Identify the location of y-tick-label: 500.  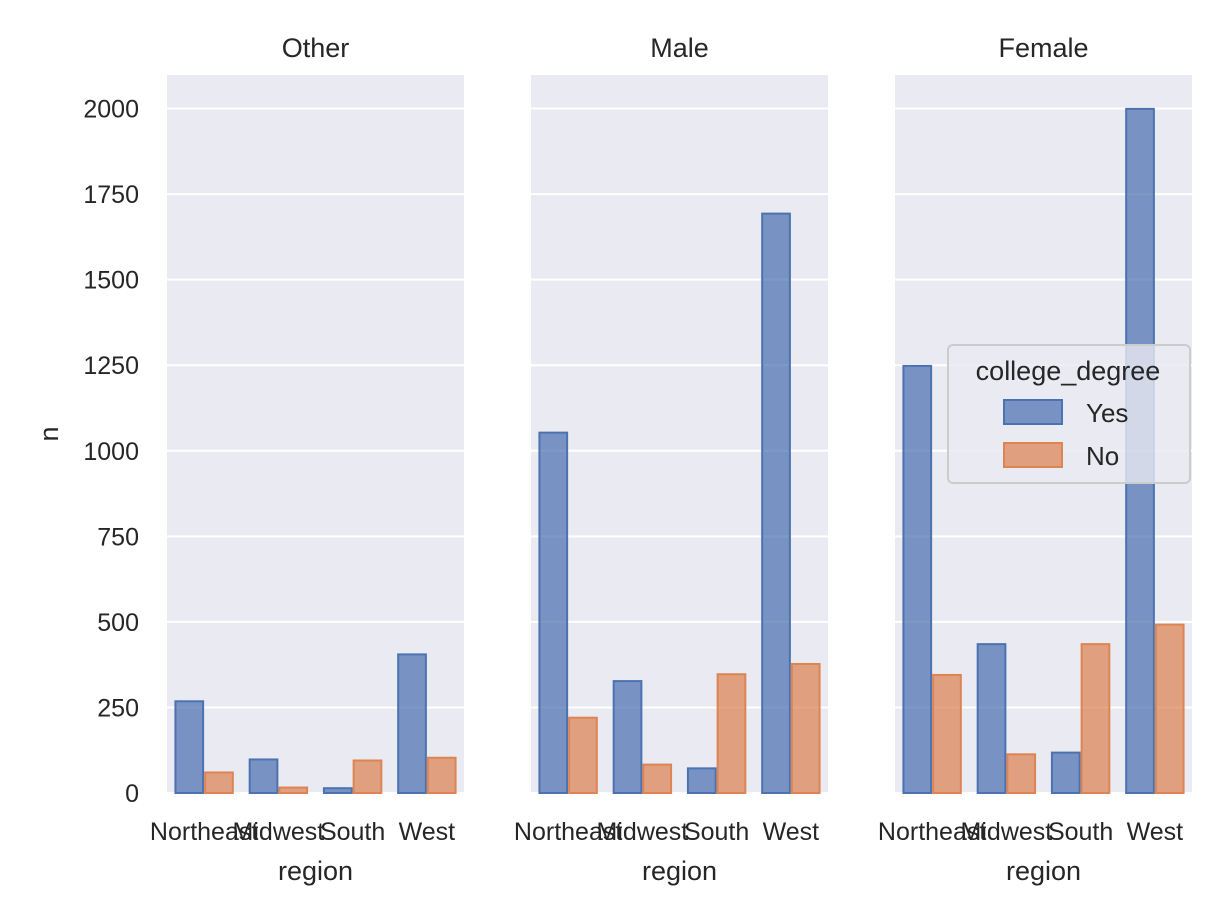
(118, 623).